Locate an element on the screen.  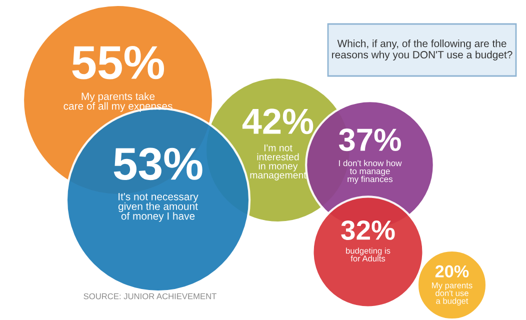
category-label: I don't know how to manage my finances is located at coordinates (370, 172).